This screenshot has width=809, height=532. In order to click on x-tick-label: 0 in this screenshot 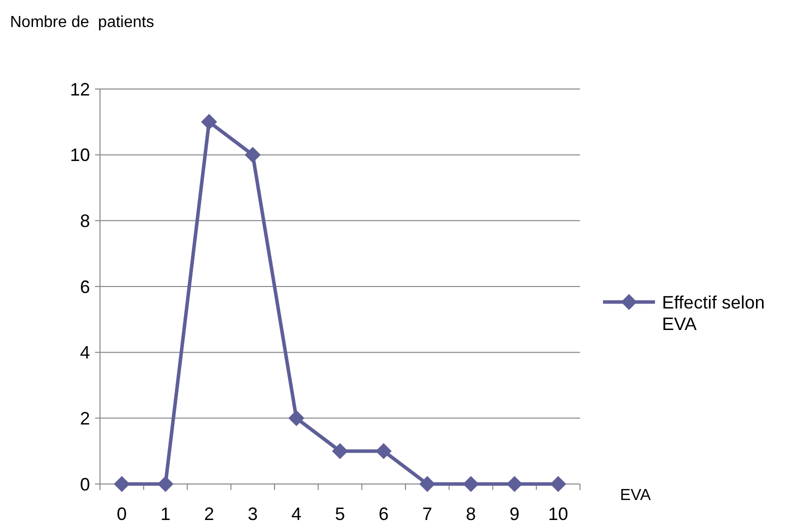, I will do `click(121, 514)`.